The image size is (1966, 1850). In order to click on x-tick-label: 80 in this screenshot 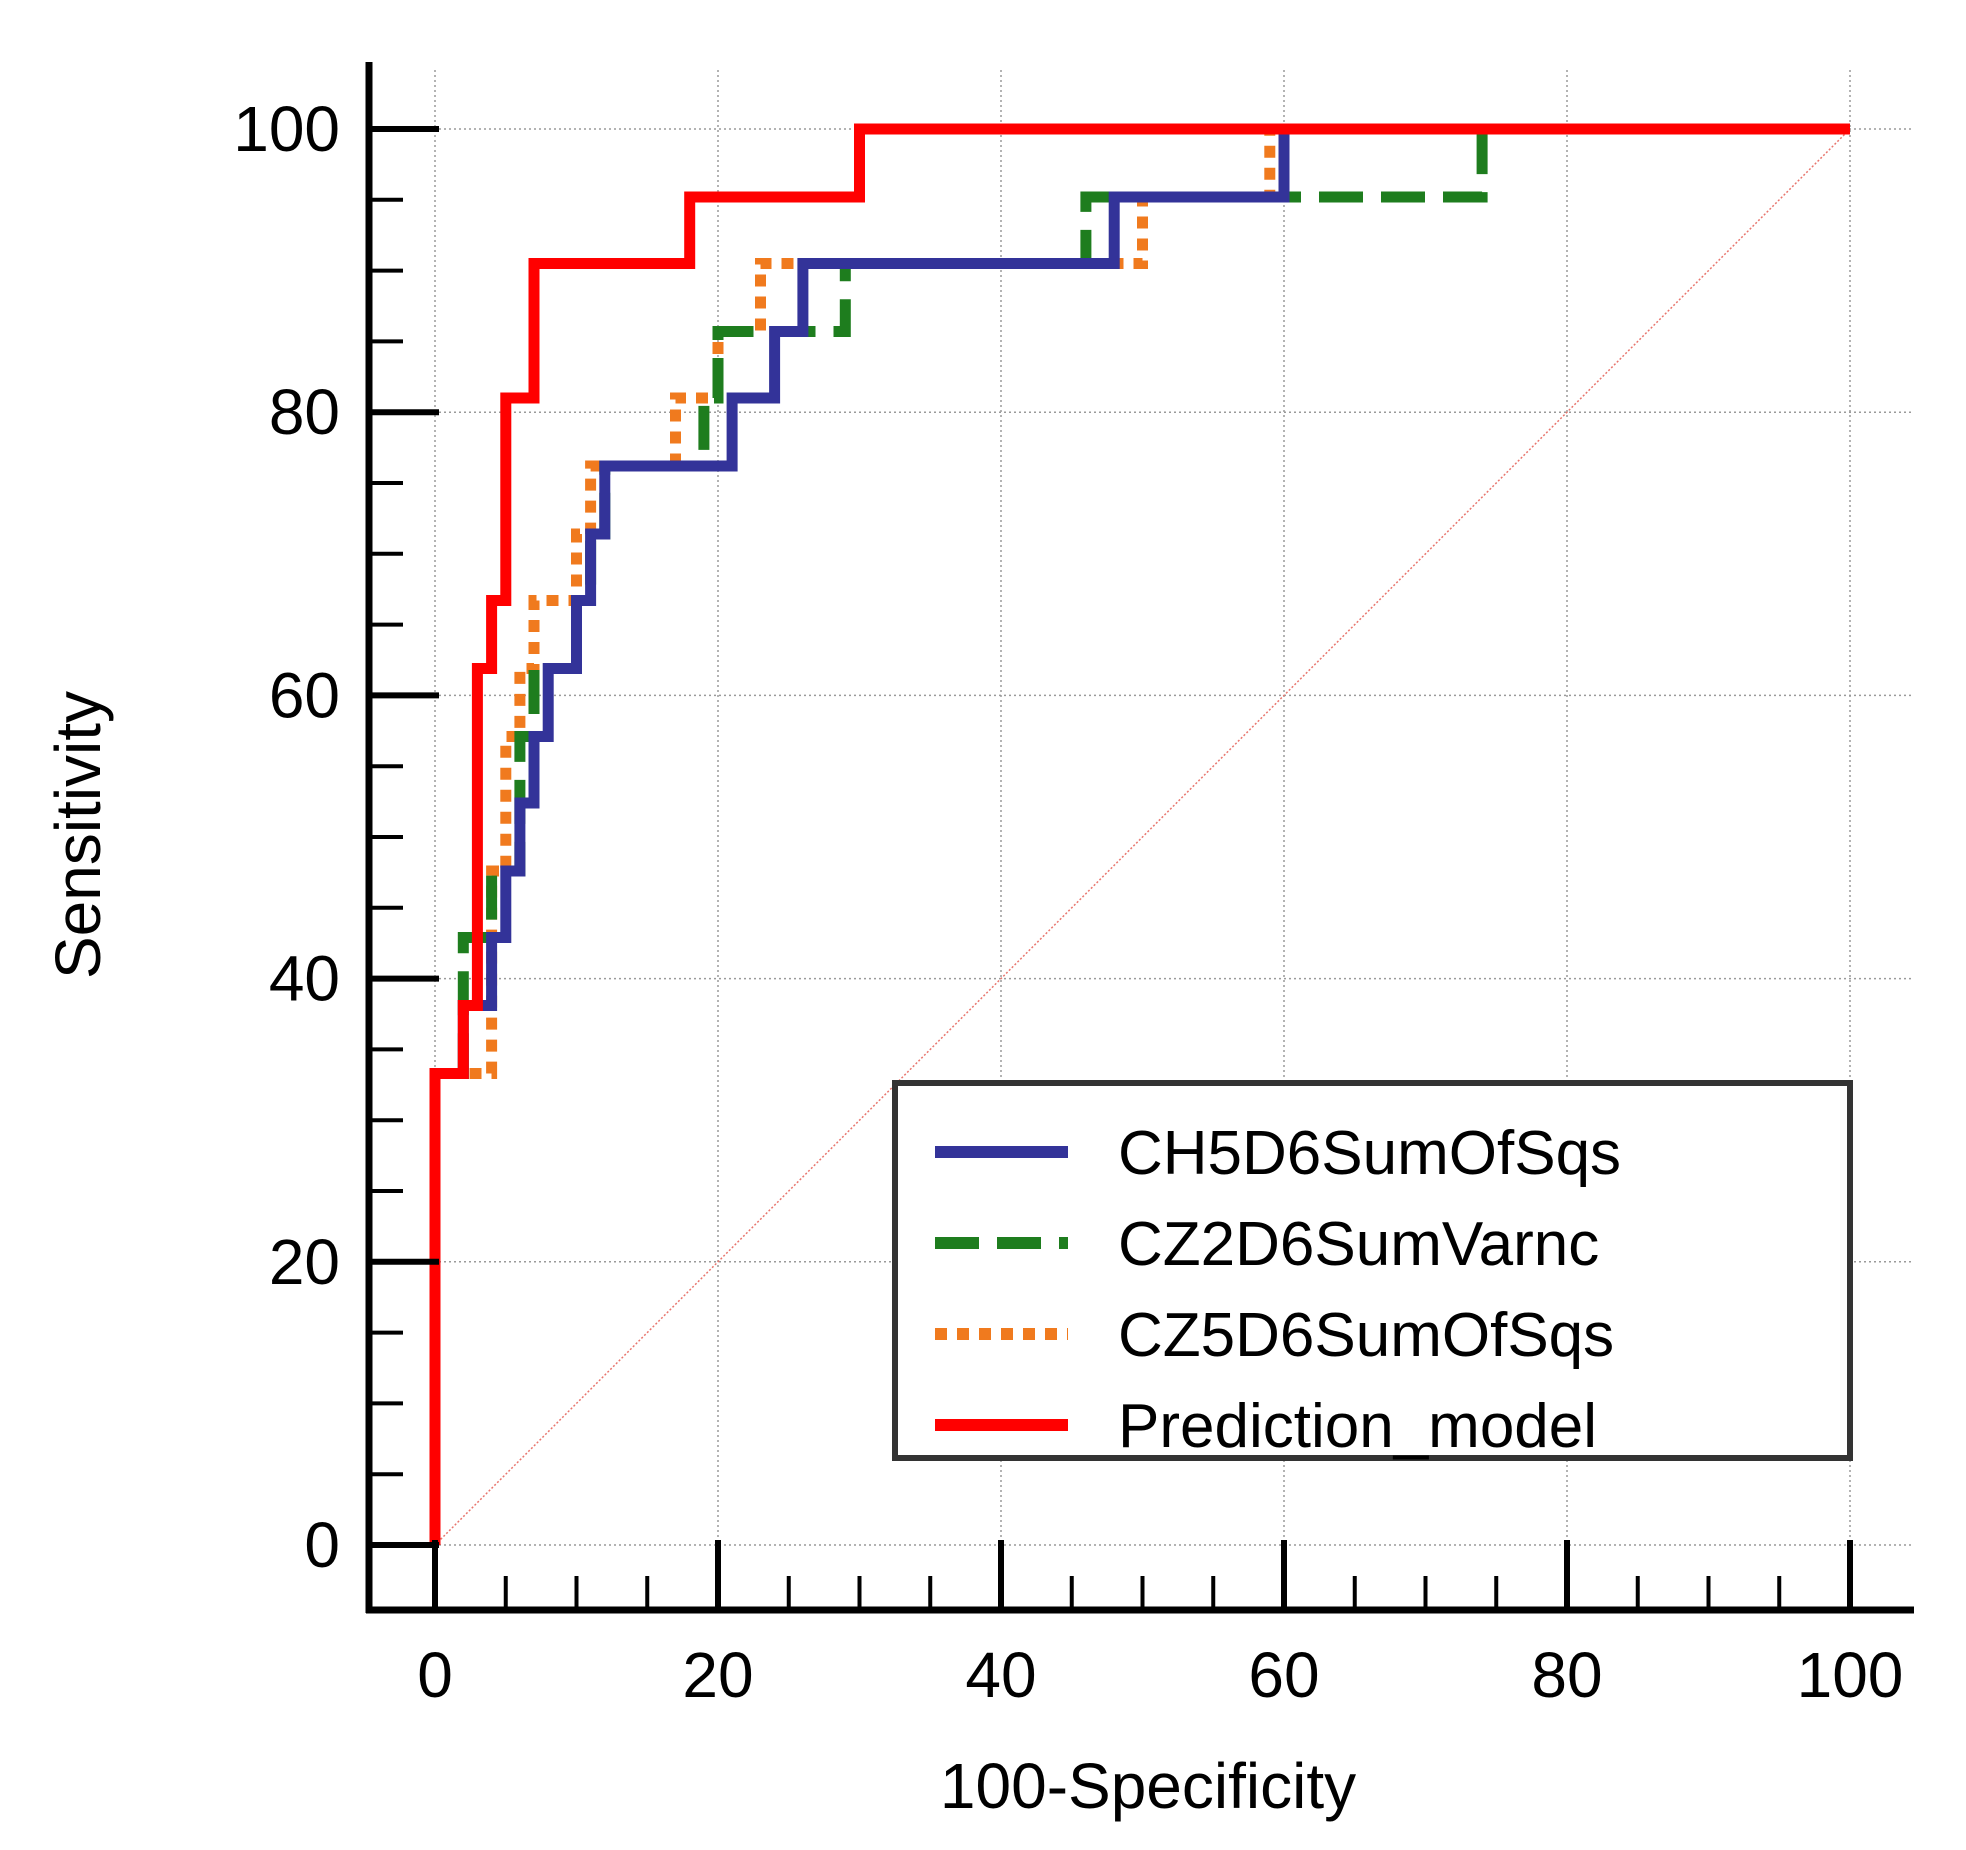, I will do `click(1566, 1675)`.